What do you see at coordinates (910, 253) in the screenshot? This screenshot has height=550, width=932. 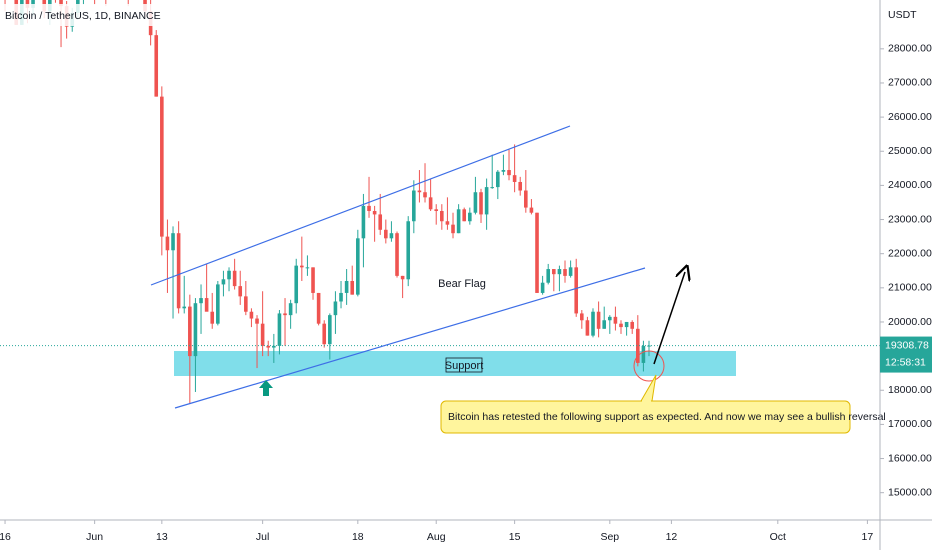 I see `y-tick-label: 22000.00` at bounding box center [910, 253].